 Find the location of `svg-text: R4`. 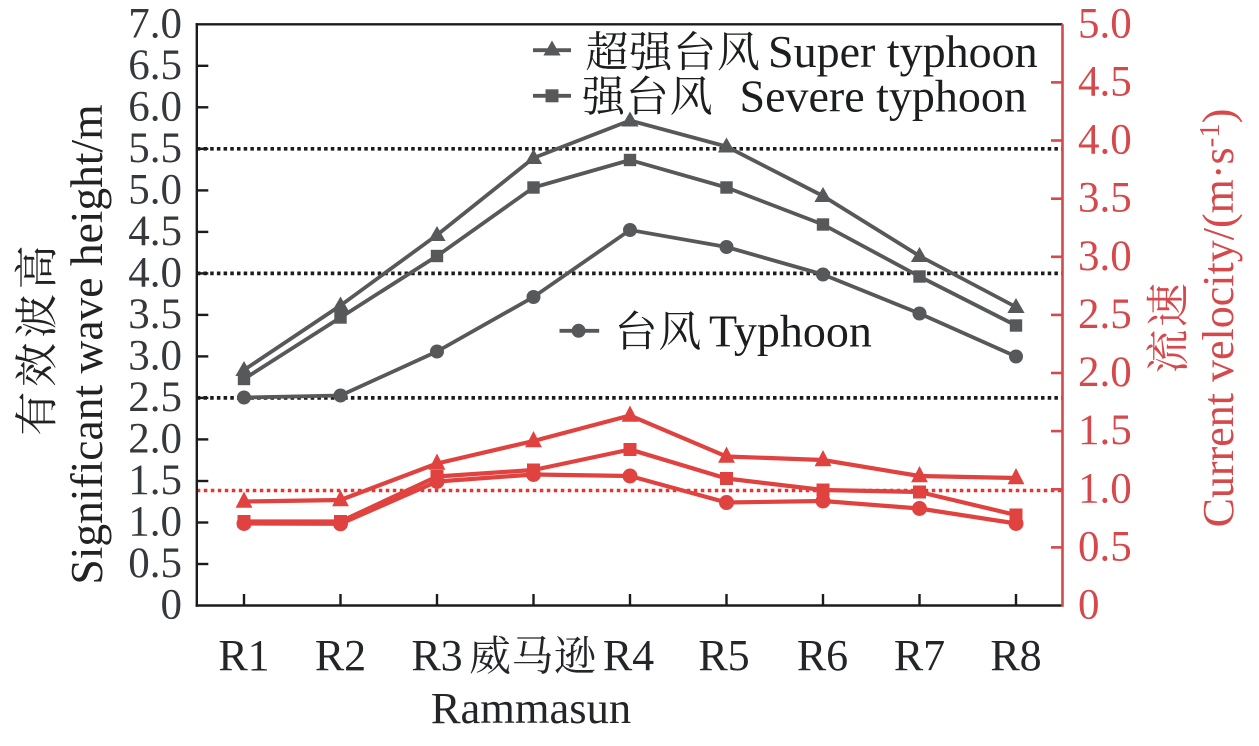

svg-text: R4 is located at coordinates (628, 655).